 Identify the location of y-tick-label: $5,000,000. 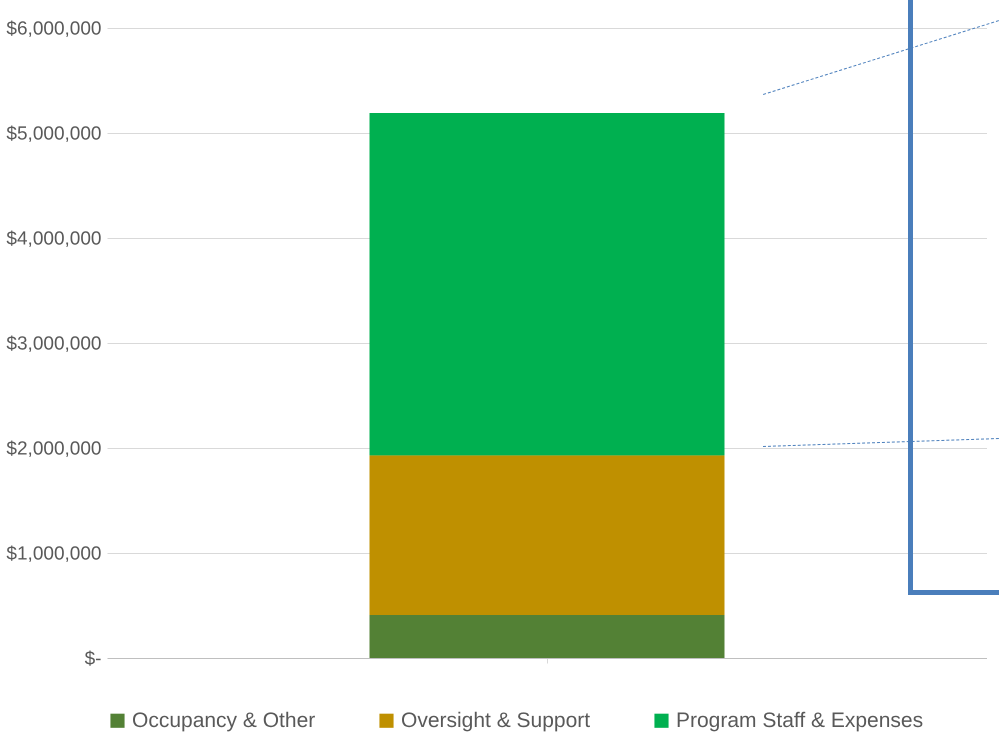
(54, 134).